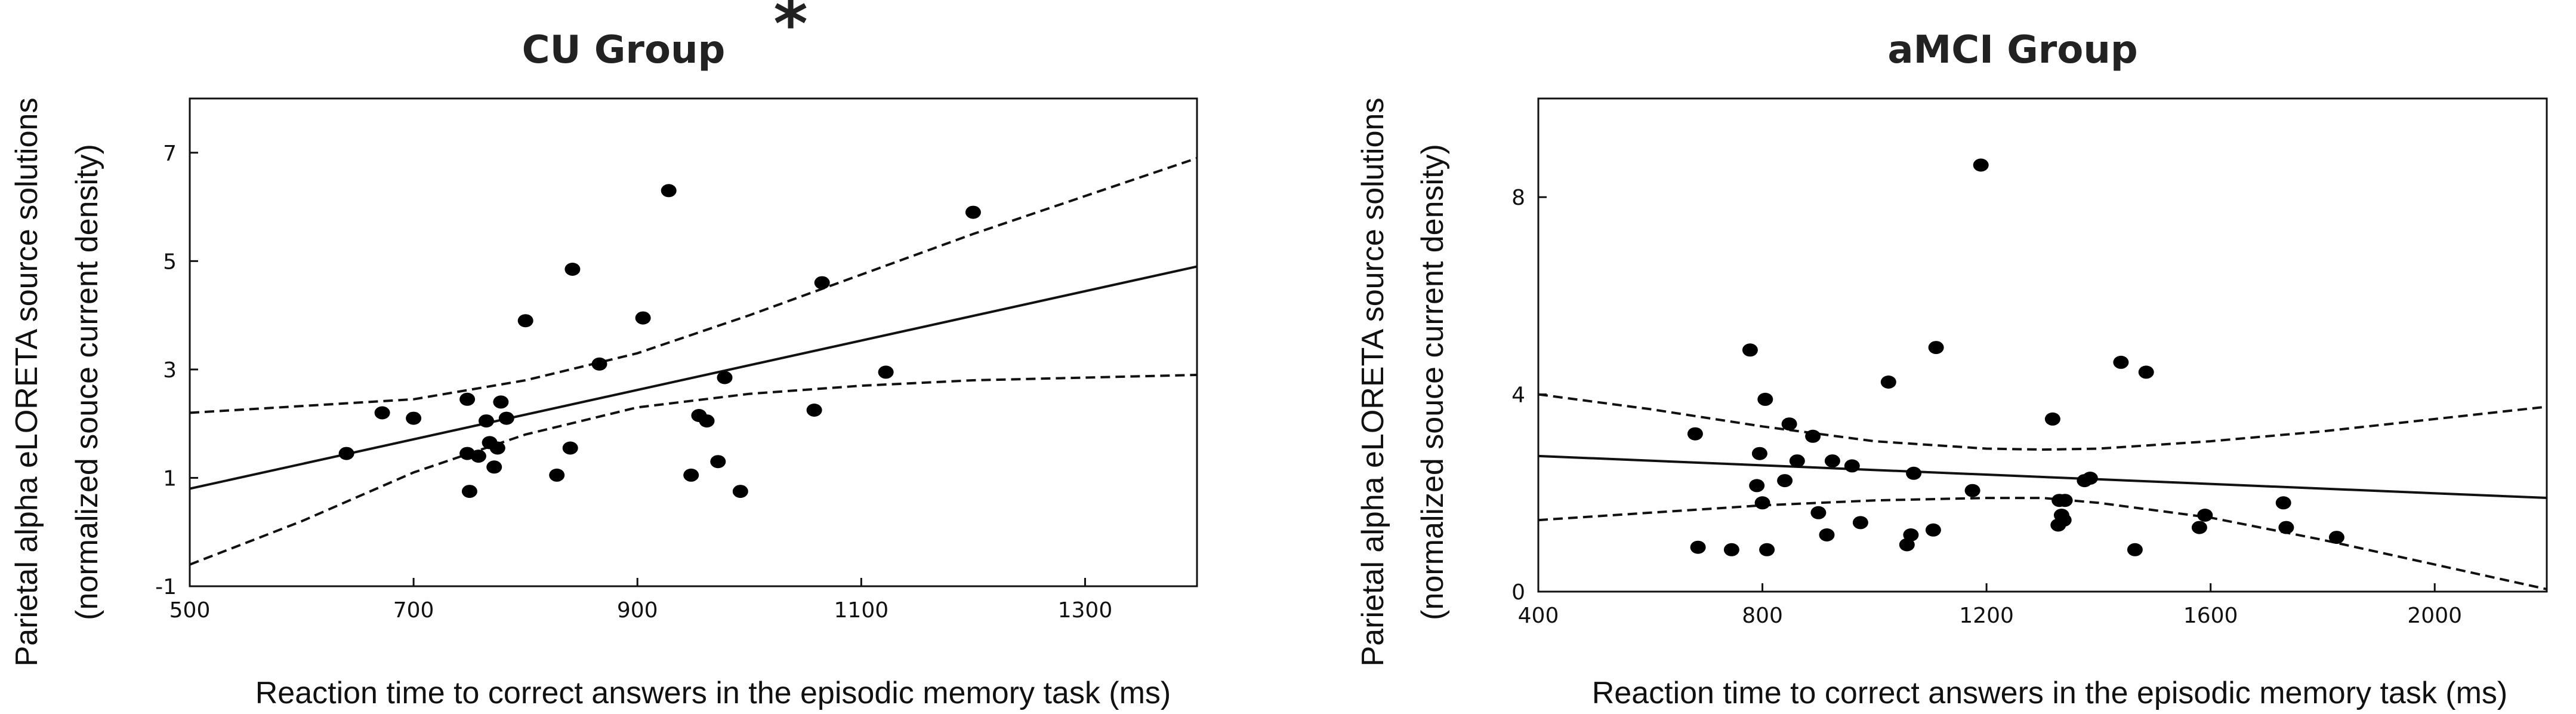  I want to click on x-tick-label: 900, so click(638, 611).